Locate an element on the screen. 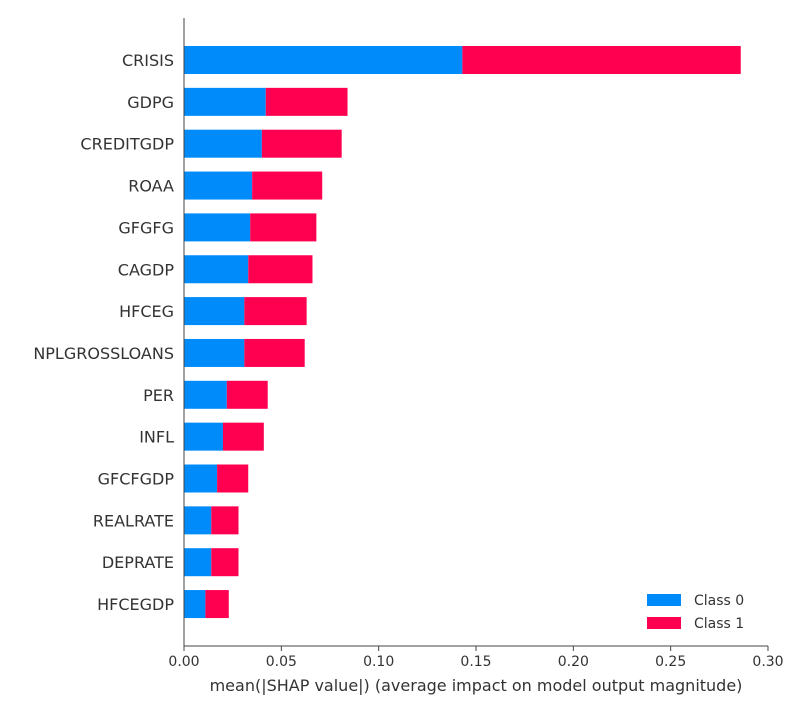  category-label: CAGDP is located at coordinates (146, 269).